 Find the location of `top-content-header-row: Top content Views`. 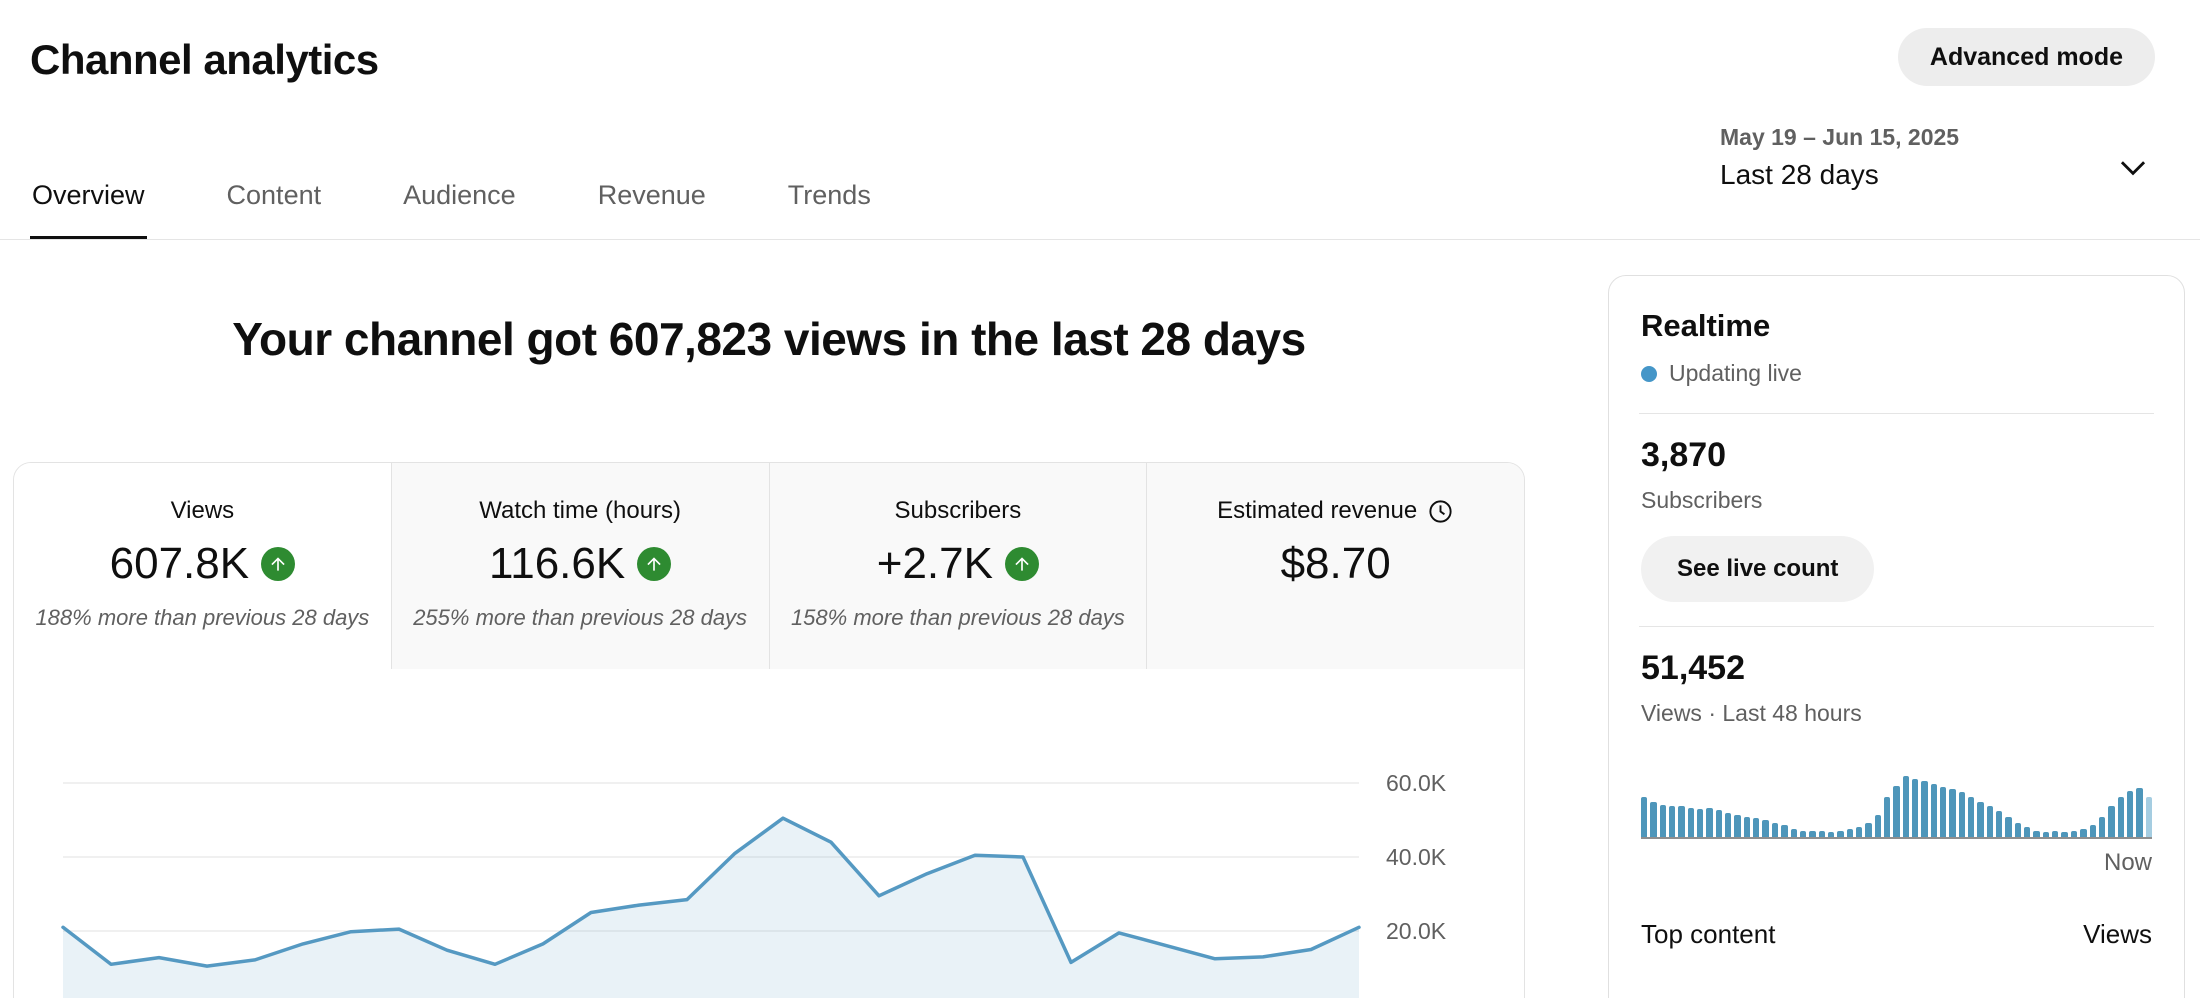

top-content-header-row: Top content Views is located at coordinates (1896, 934).